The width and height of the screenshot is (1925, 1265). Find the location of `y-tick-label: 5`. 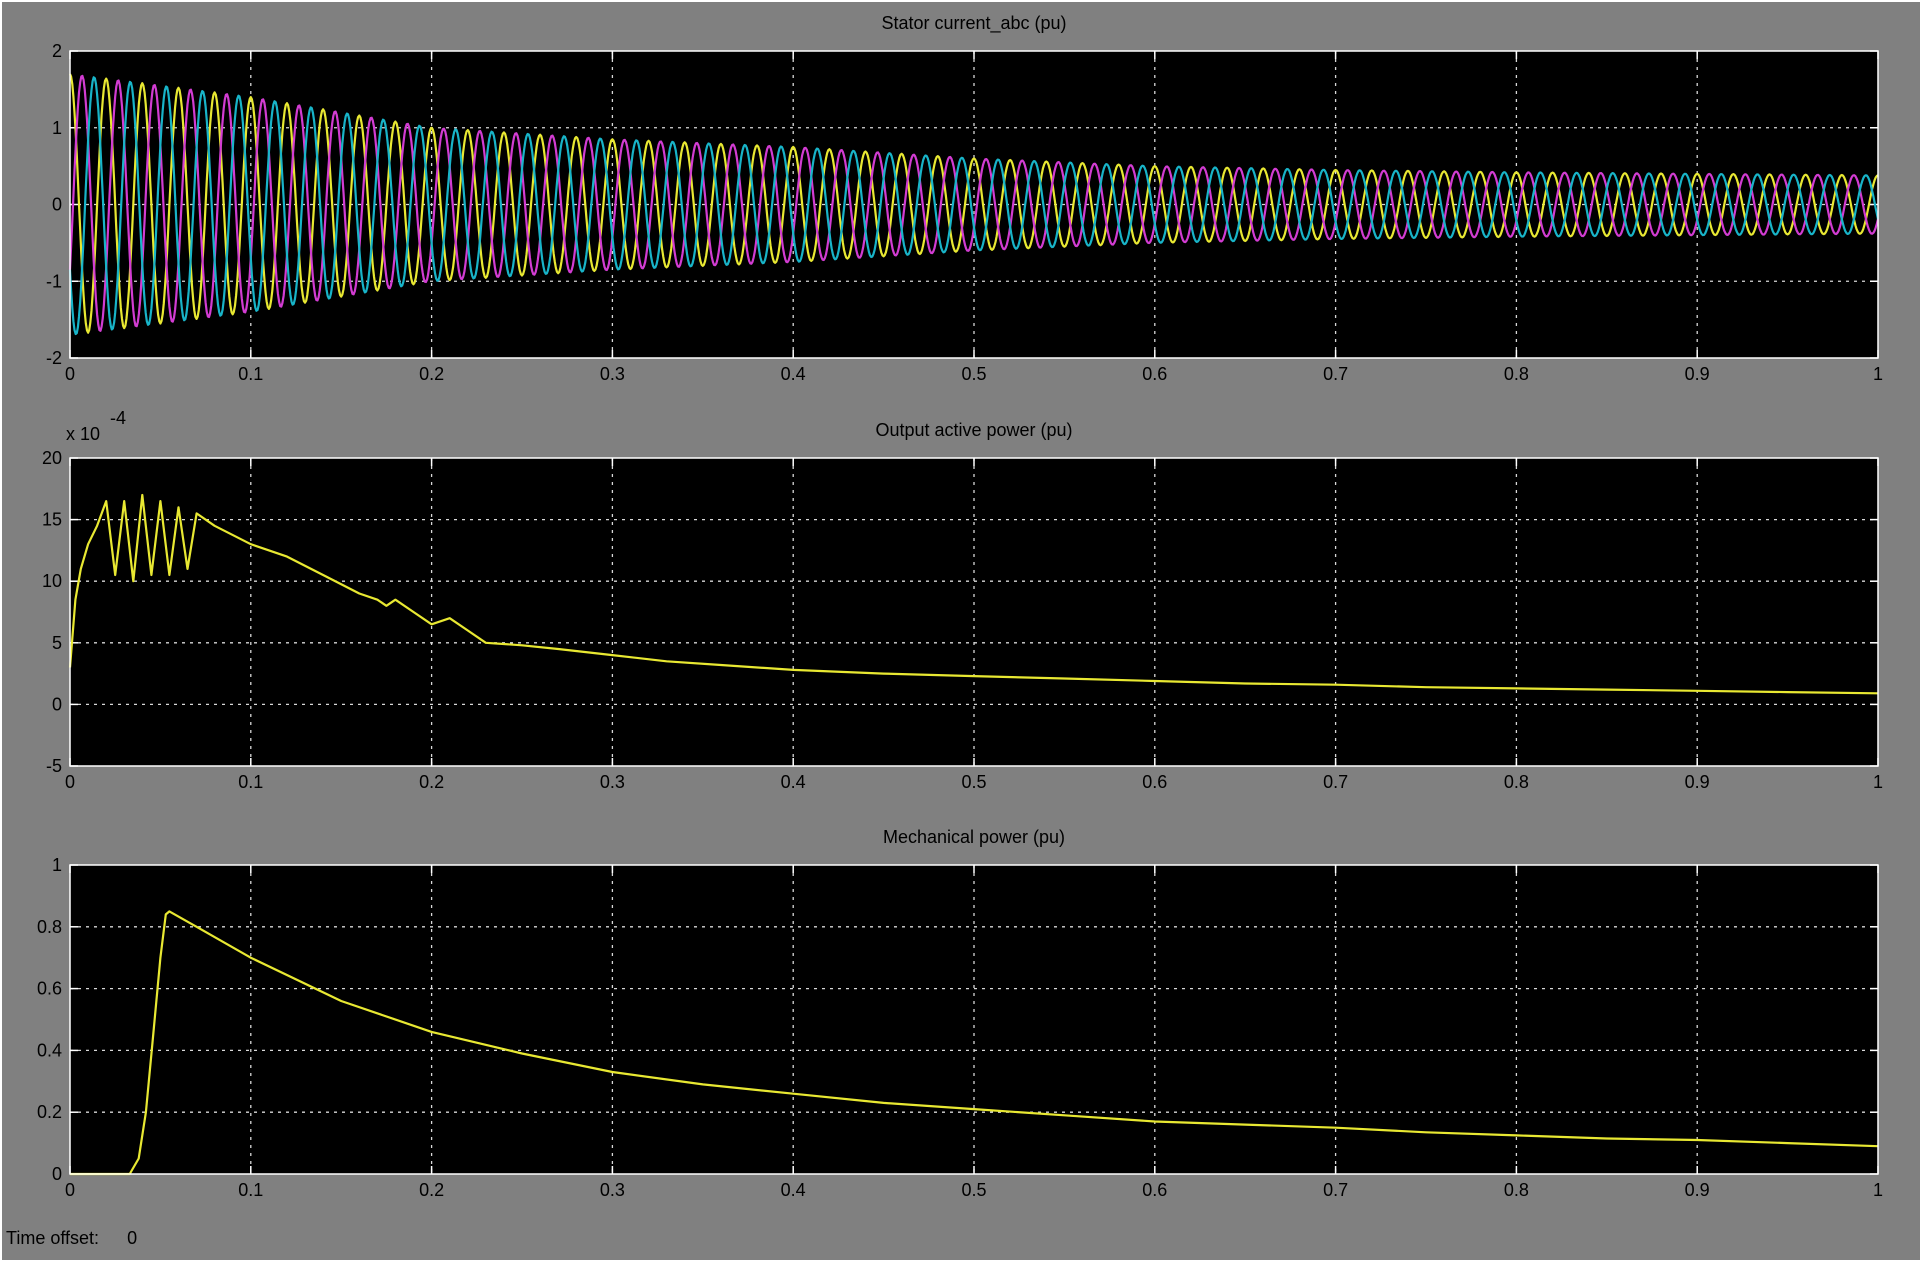

y-tick-label: 5 is located at coordinates (57, 643).